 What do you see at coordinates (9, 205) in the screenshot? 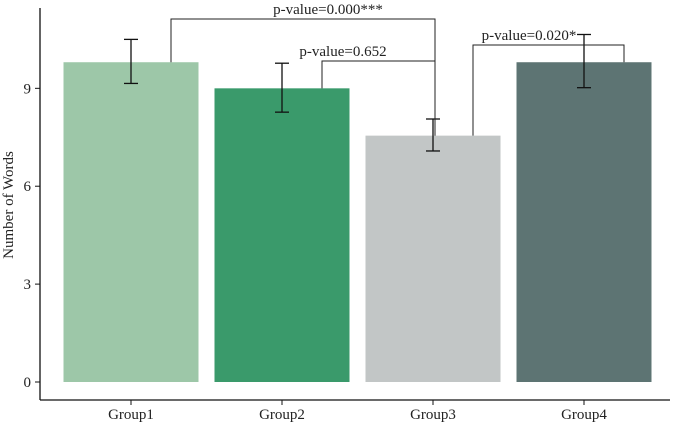
I see `y-axis-label: Number of Words` at bounding box center [9, 205].